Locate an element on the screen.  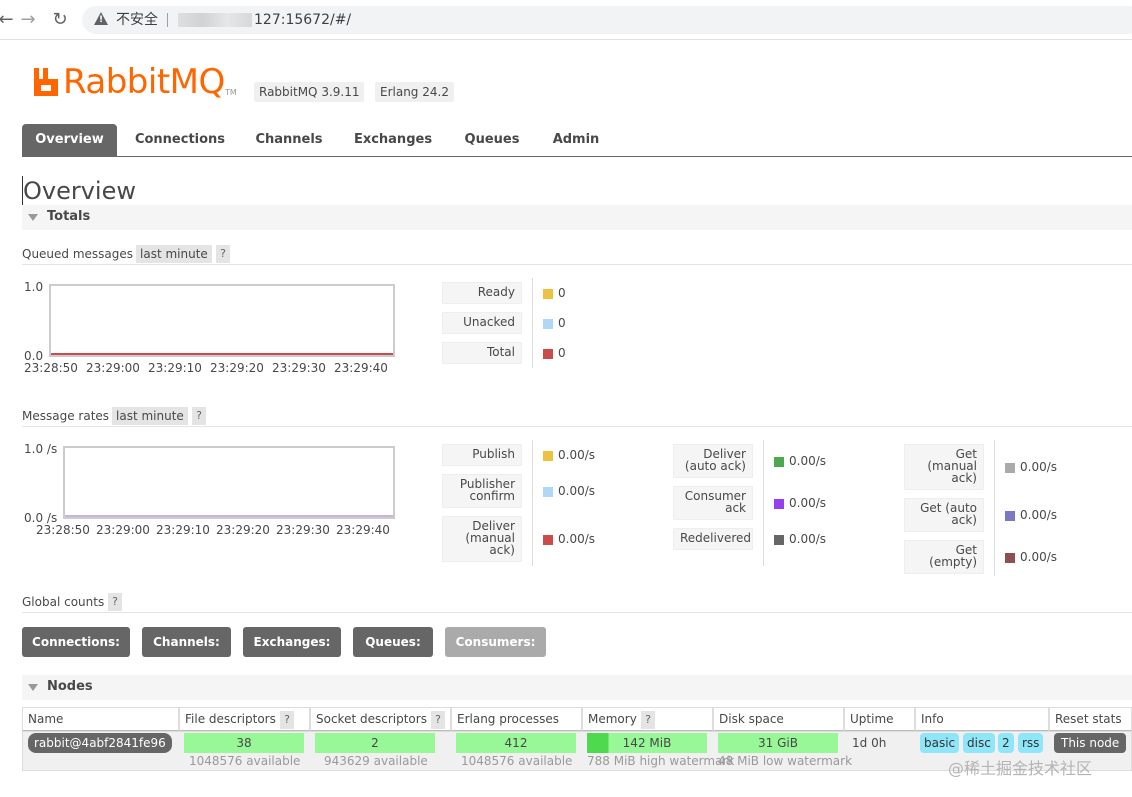
rabbitmq-logo-icon is located at coordinates (46, 82).